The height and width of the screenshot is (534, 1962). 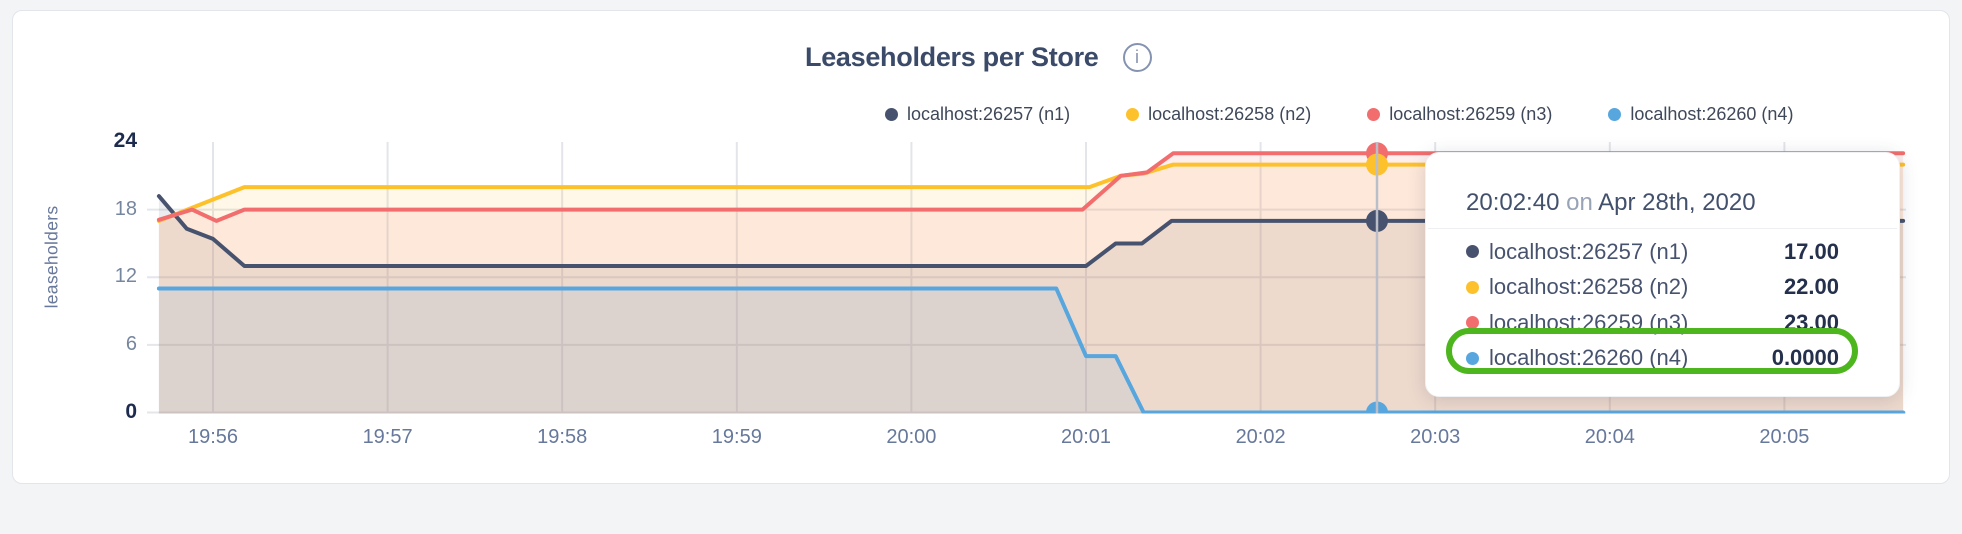 I want to click on tooltip-value-n4: 0.0000, so click(x=1805, y=358).